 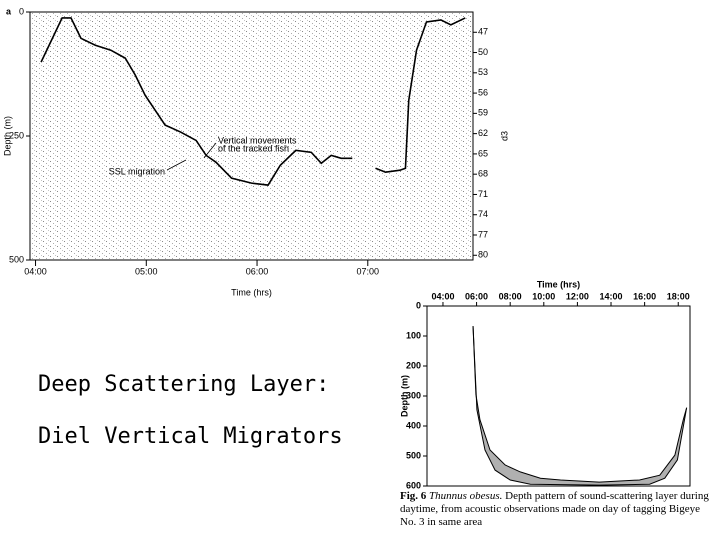 I want to click on y2-tick-label: 59, so click(x=483, y=113).